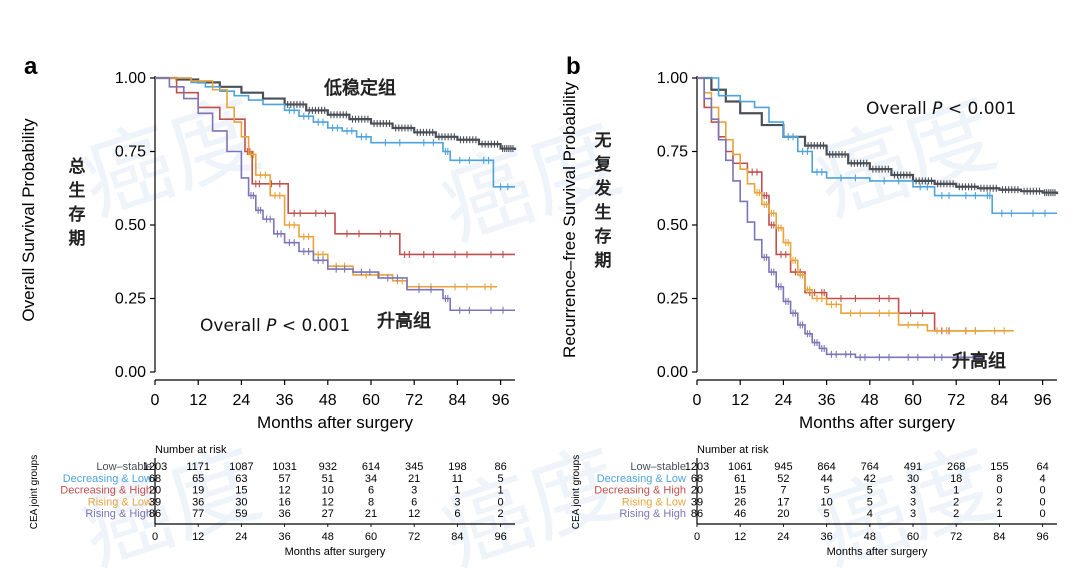  I want to click on watermark-text: 癌度, so click(171, 157).